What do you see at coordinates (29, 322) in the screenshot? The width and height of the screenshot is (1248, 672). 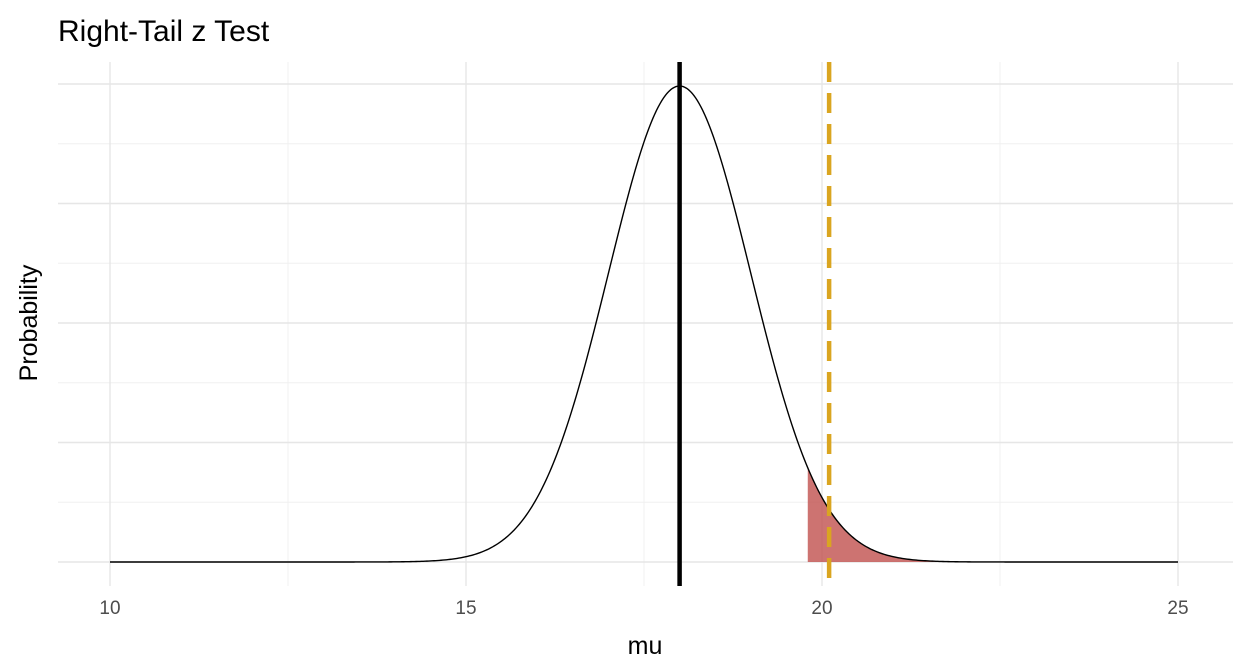 I see `y-axis-title: Probability` at bounding box center [29, 322].